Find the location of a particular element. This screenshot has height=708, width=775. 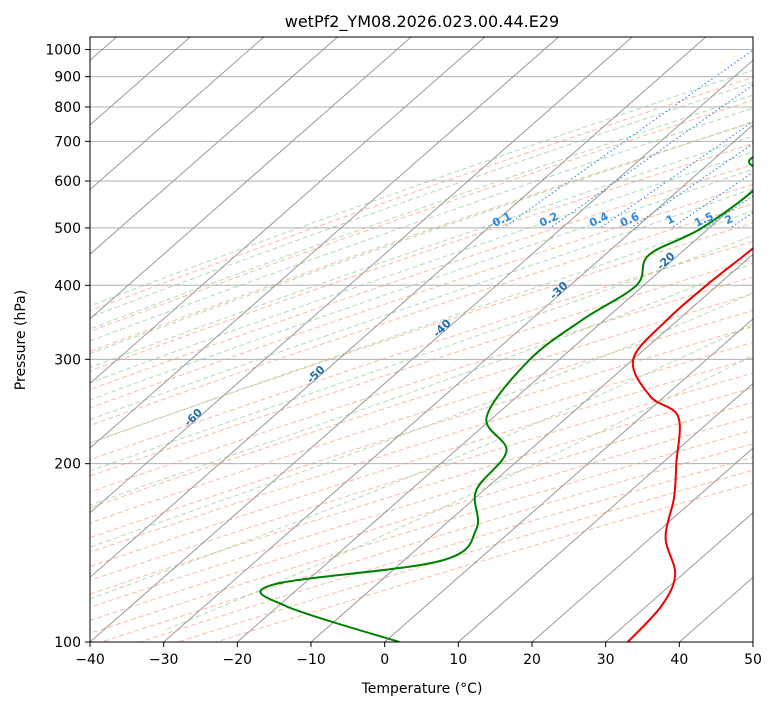

chart-title: wetPf2_YM08.2026.023.00.44.E29 is located at coordinates (422, 22).